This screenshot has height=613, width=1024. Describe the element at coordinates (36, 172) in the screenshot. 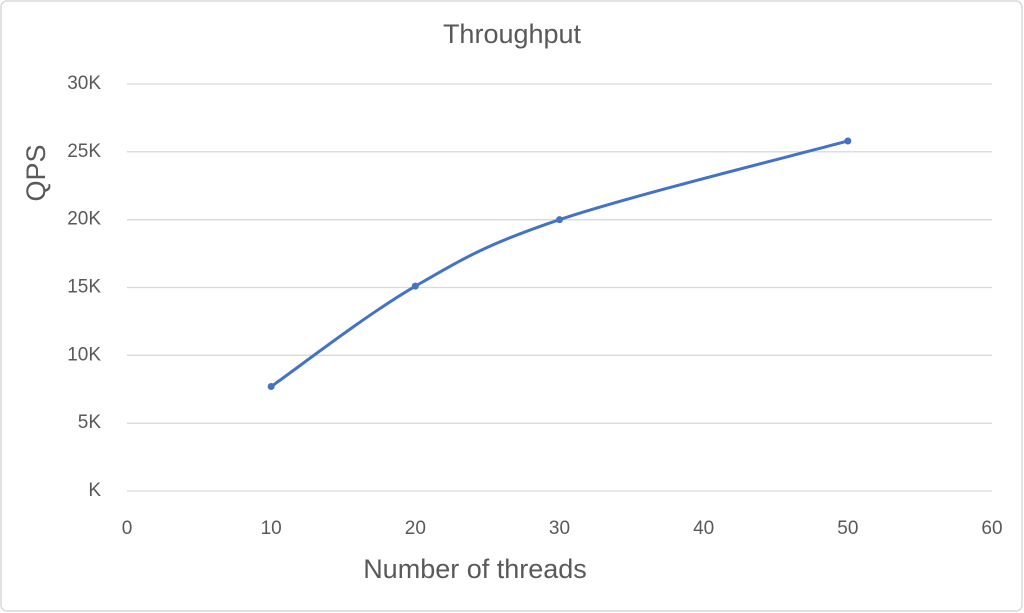

I see `y-axis-title: QPS` at that location.